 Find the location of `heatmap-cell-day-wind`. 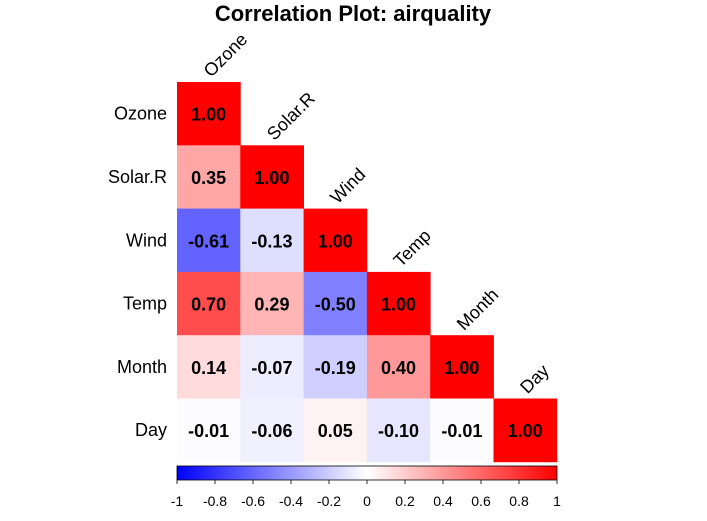

heatmap-cell-day-wind is located at coordinates (335, 430).